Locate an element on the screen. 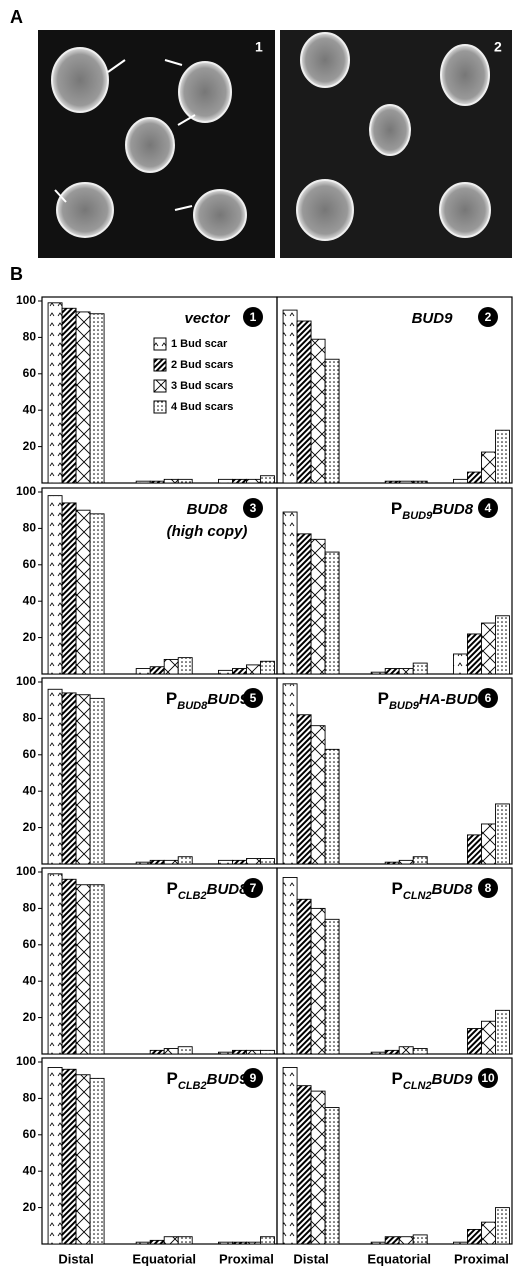  chart-title: PCLN2BUD8 is located at coordinates (433, 890).